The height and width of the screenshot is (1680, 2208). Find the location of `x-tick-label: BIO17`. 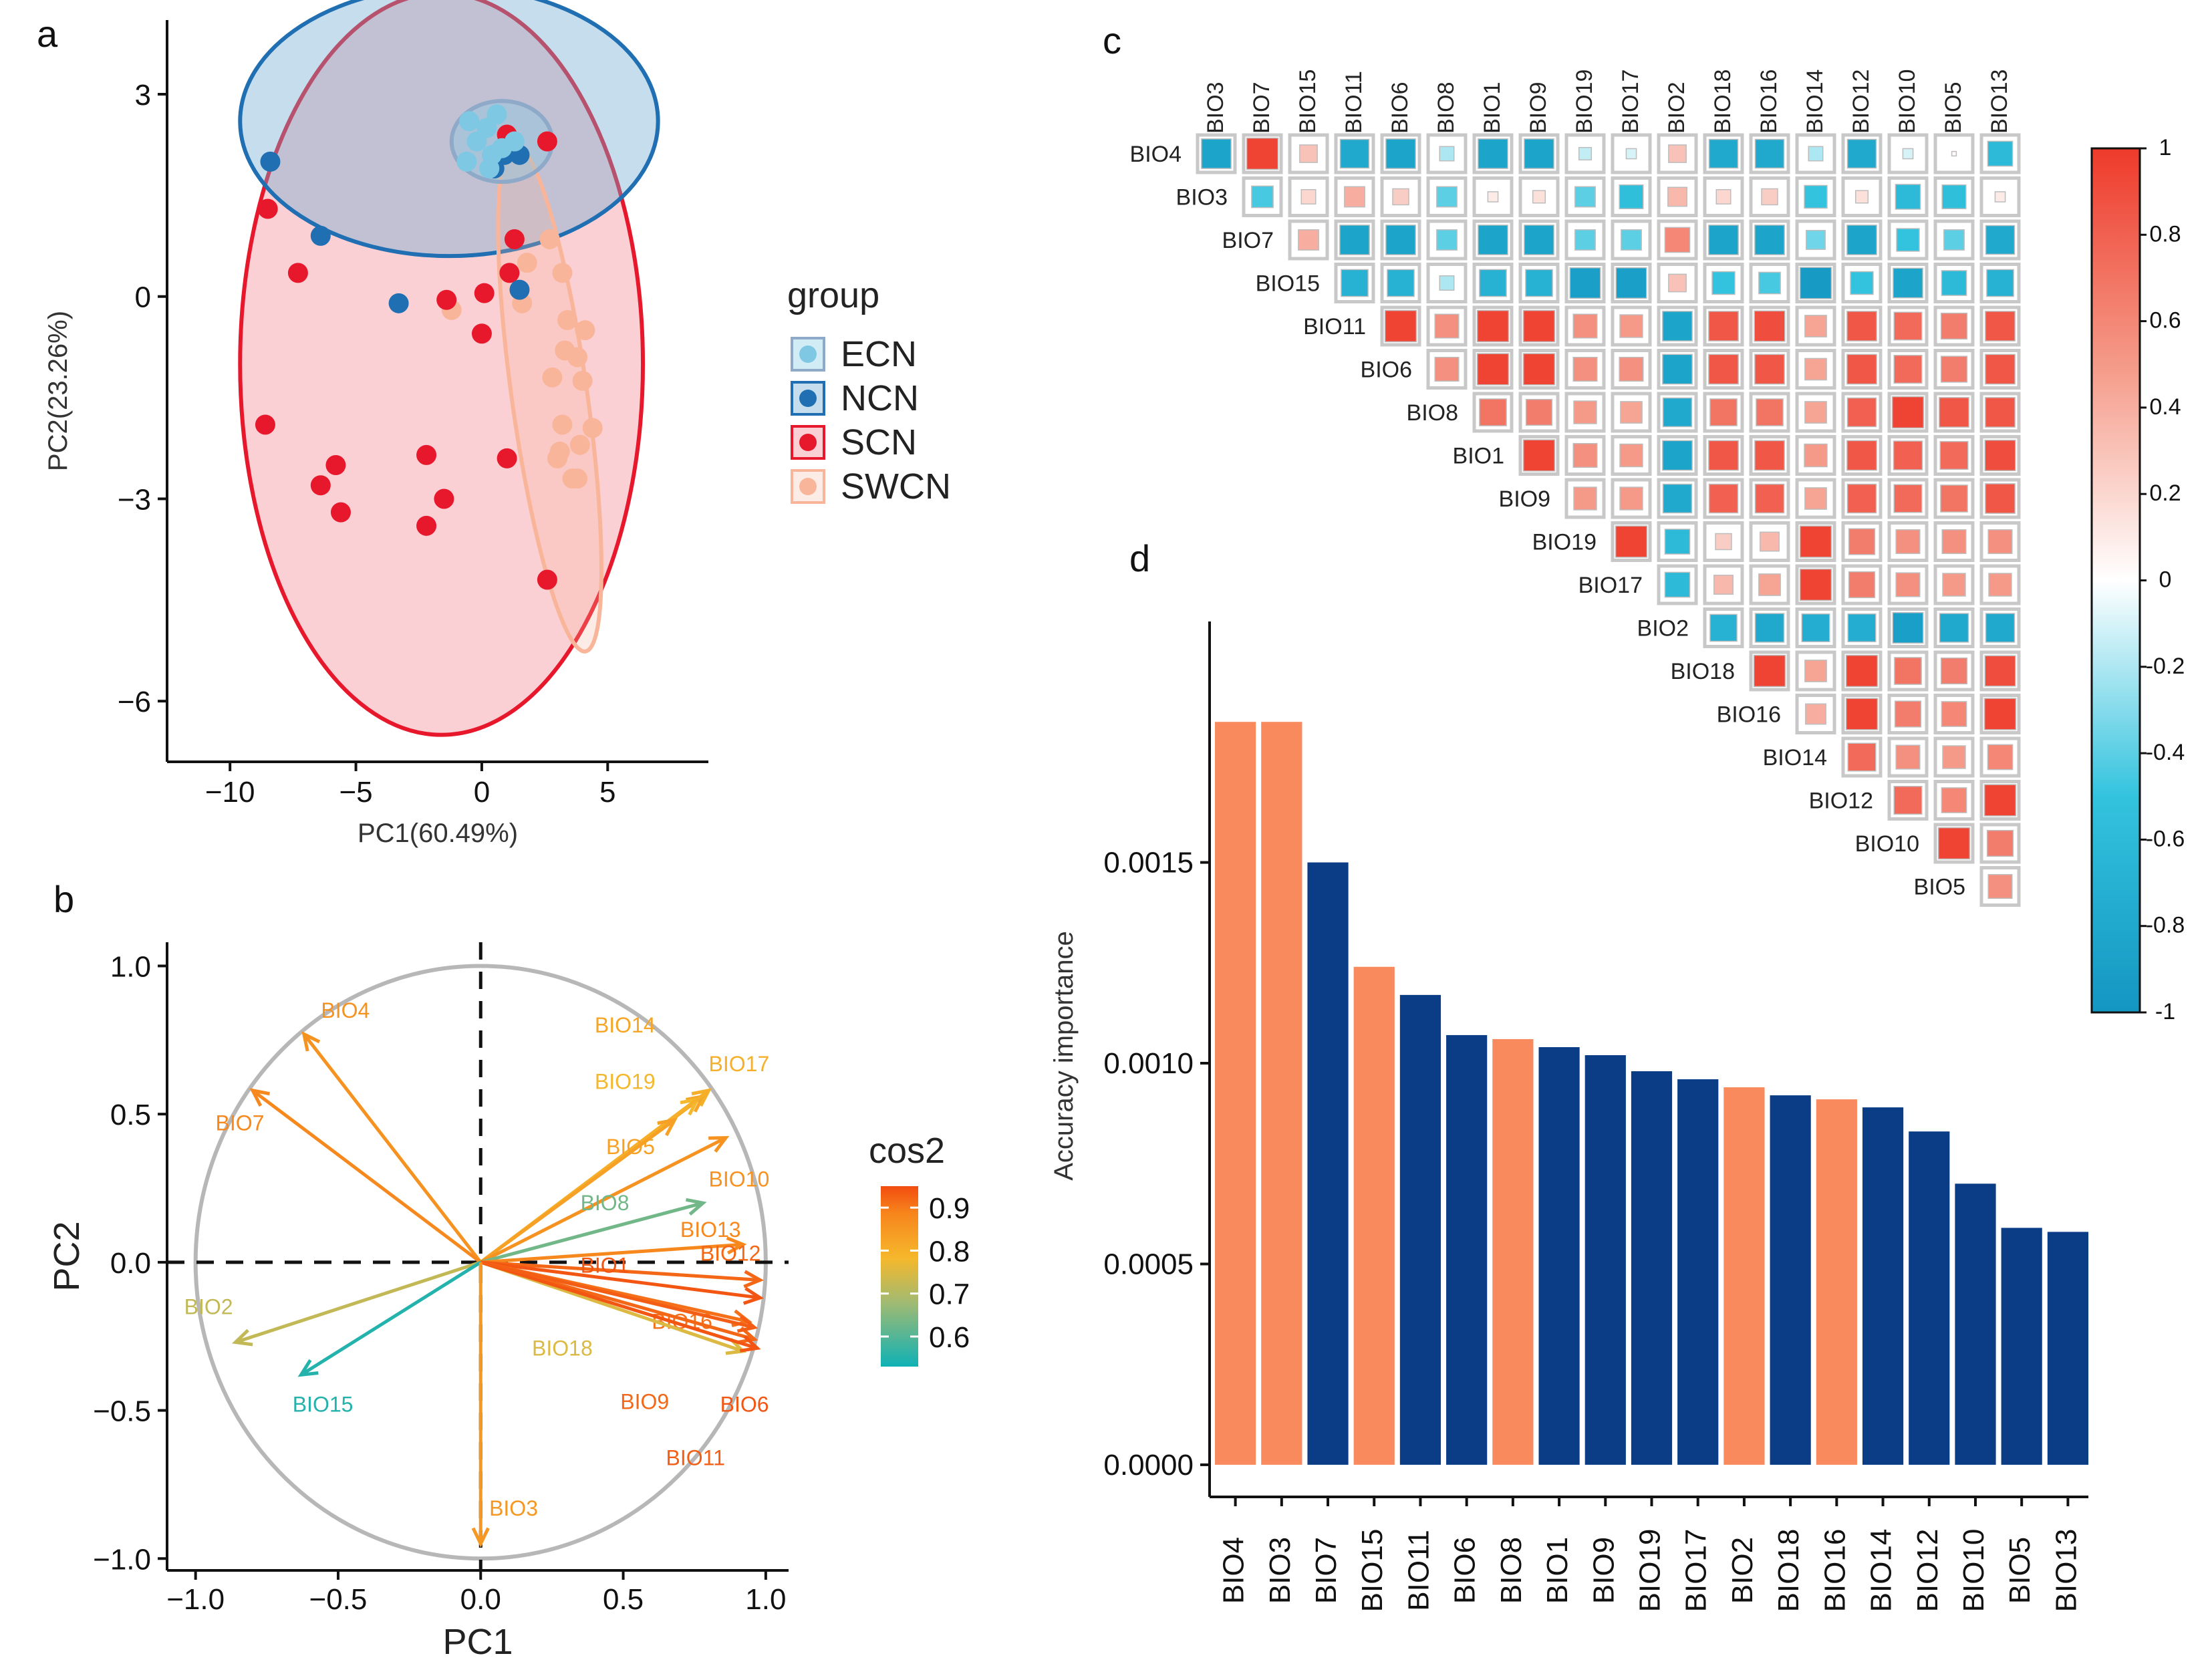

x-tick-label: BIO17 is located at coordinates (1696, 1571).